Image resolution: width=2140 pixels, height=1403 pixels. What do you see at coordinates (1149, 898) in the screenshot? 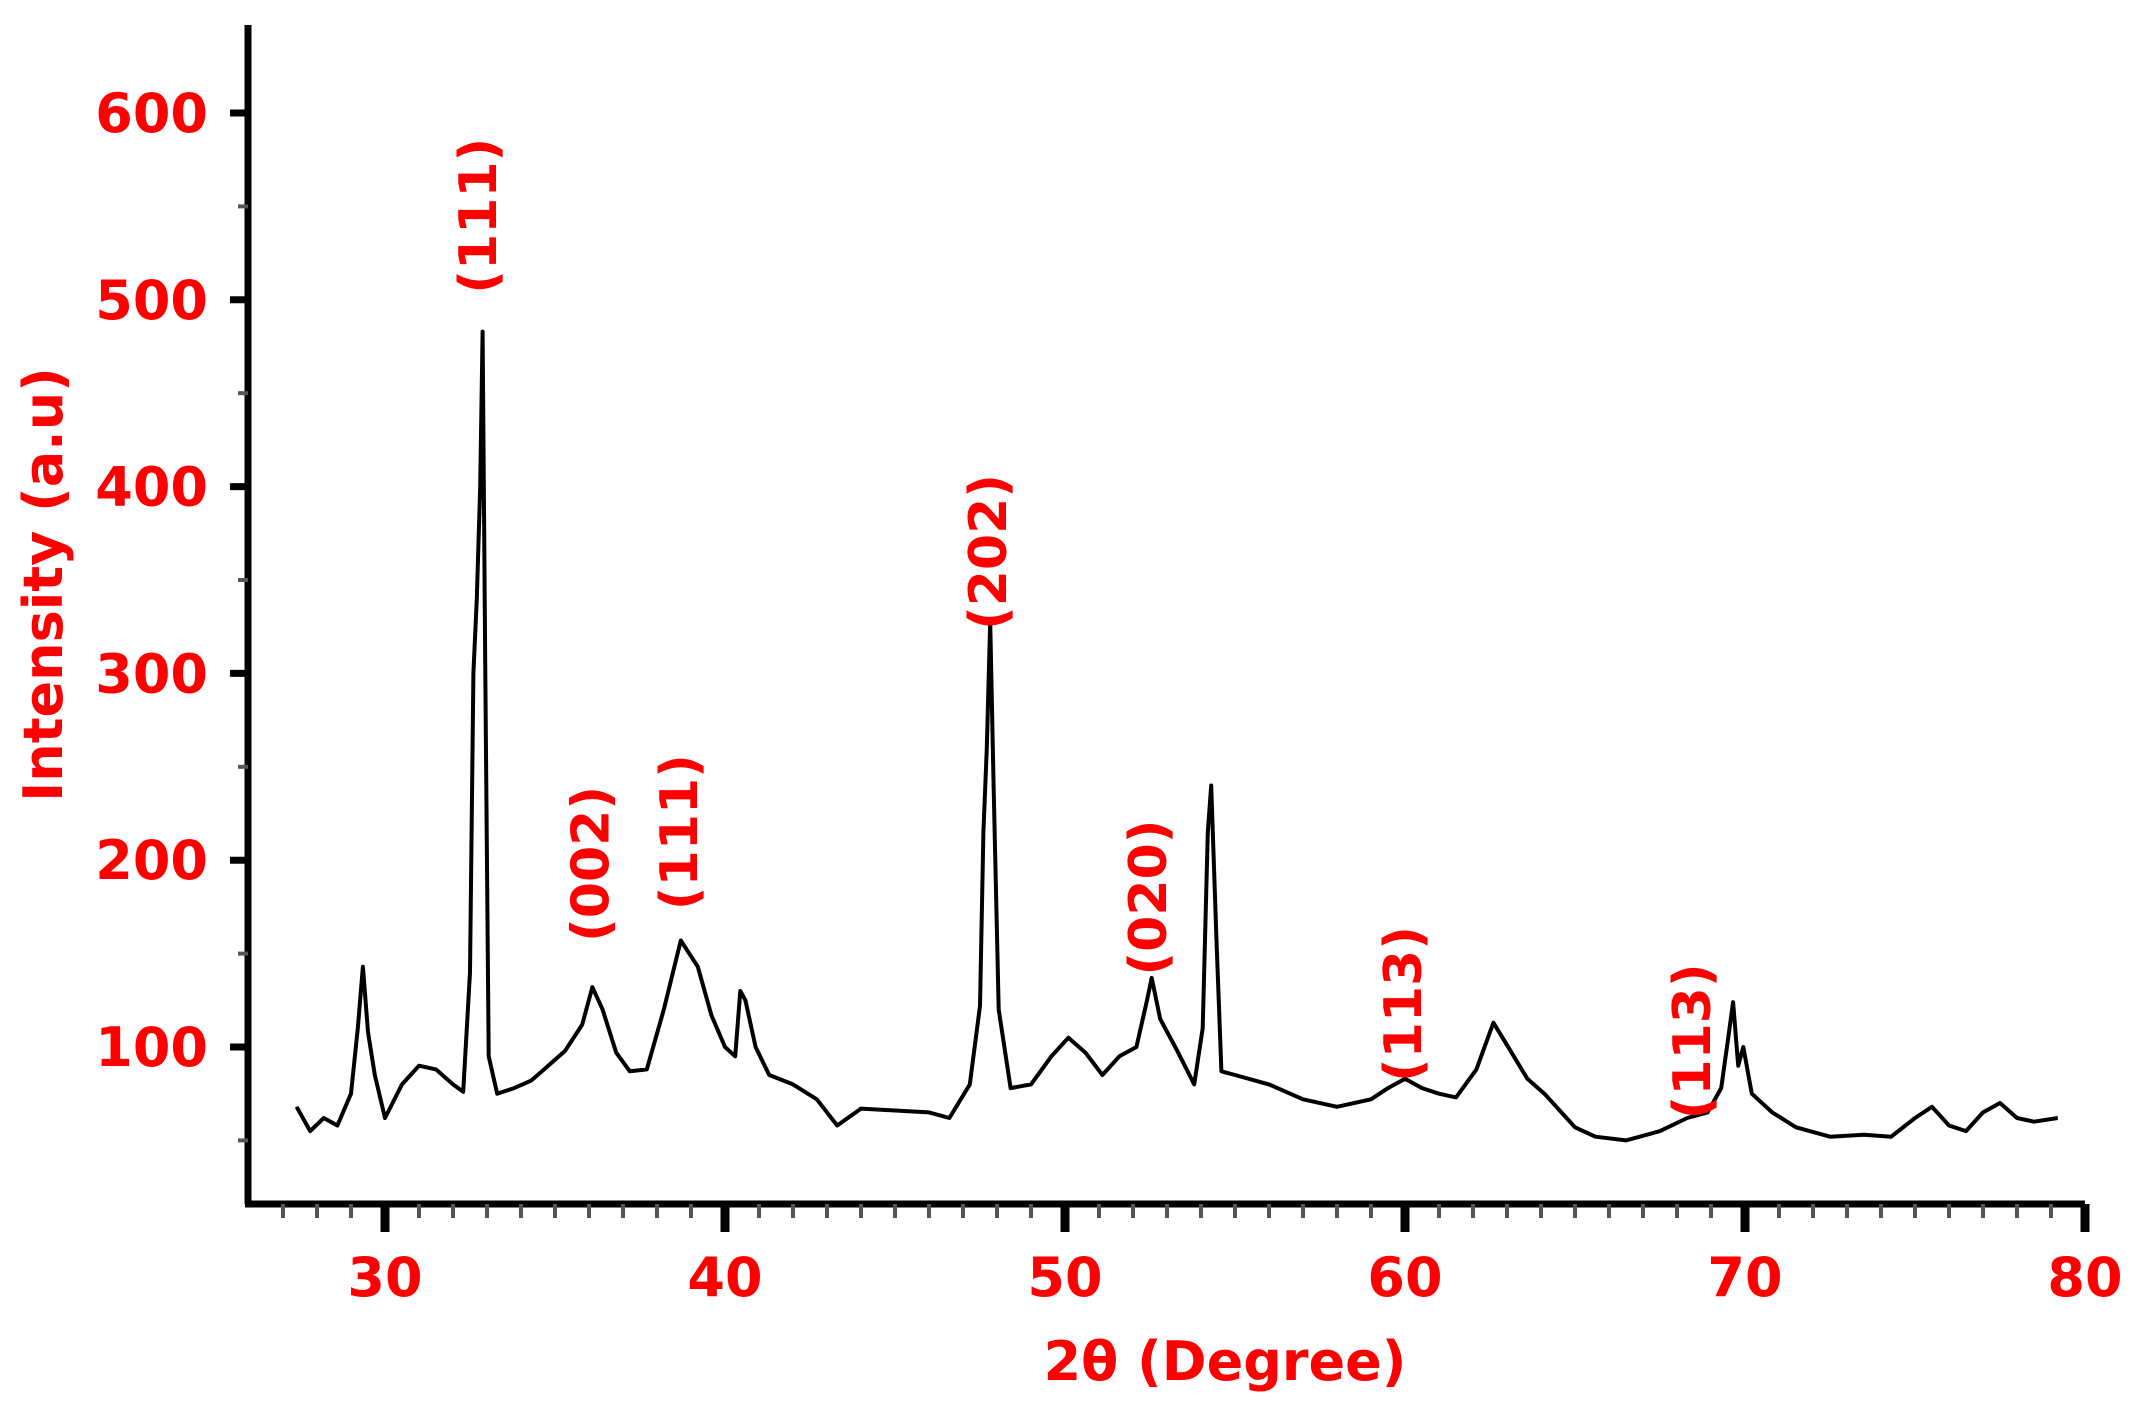
I see `peak-label: (020)` at bounding box center [1149, 898].